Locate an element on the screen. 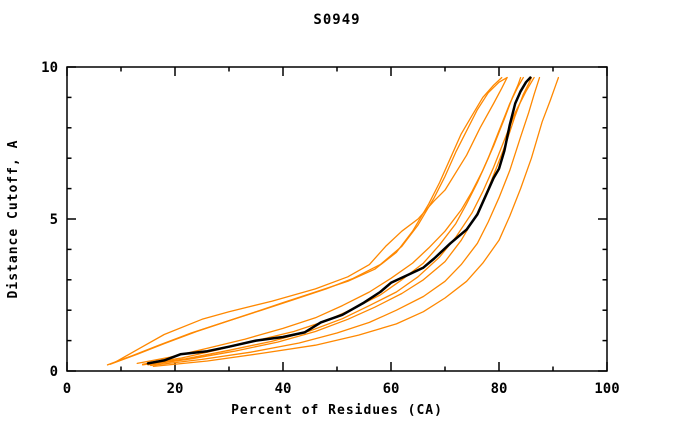 This screenshot has height=440, width=680. y-tick-label: 10 is located at coordinates (49, 68).